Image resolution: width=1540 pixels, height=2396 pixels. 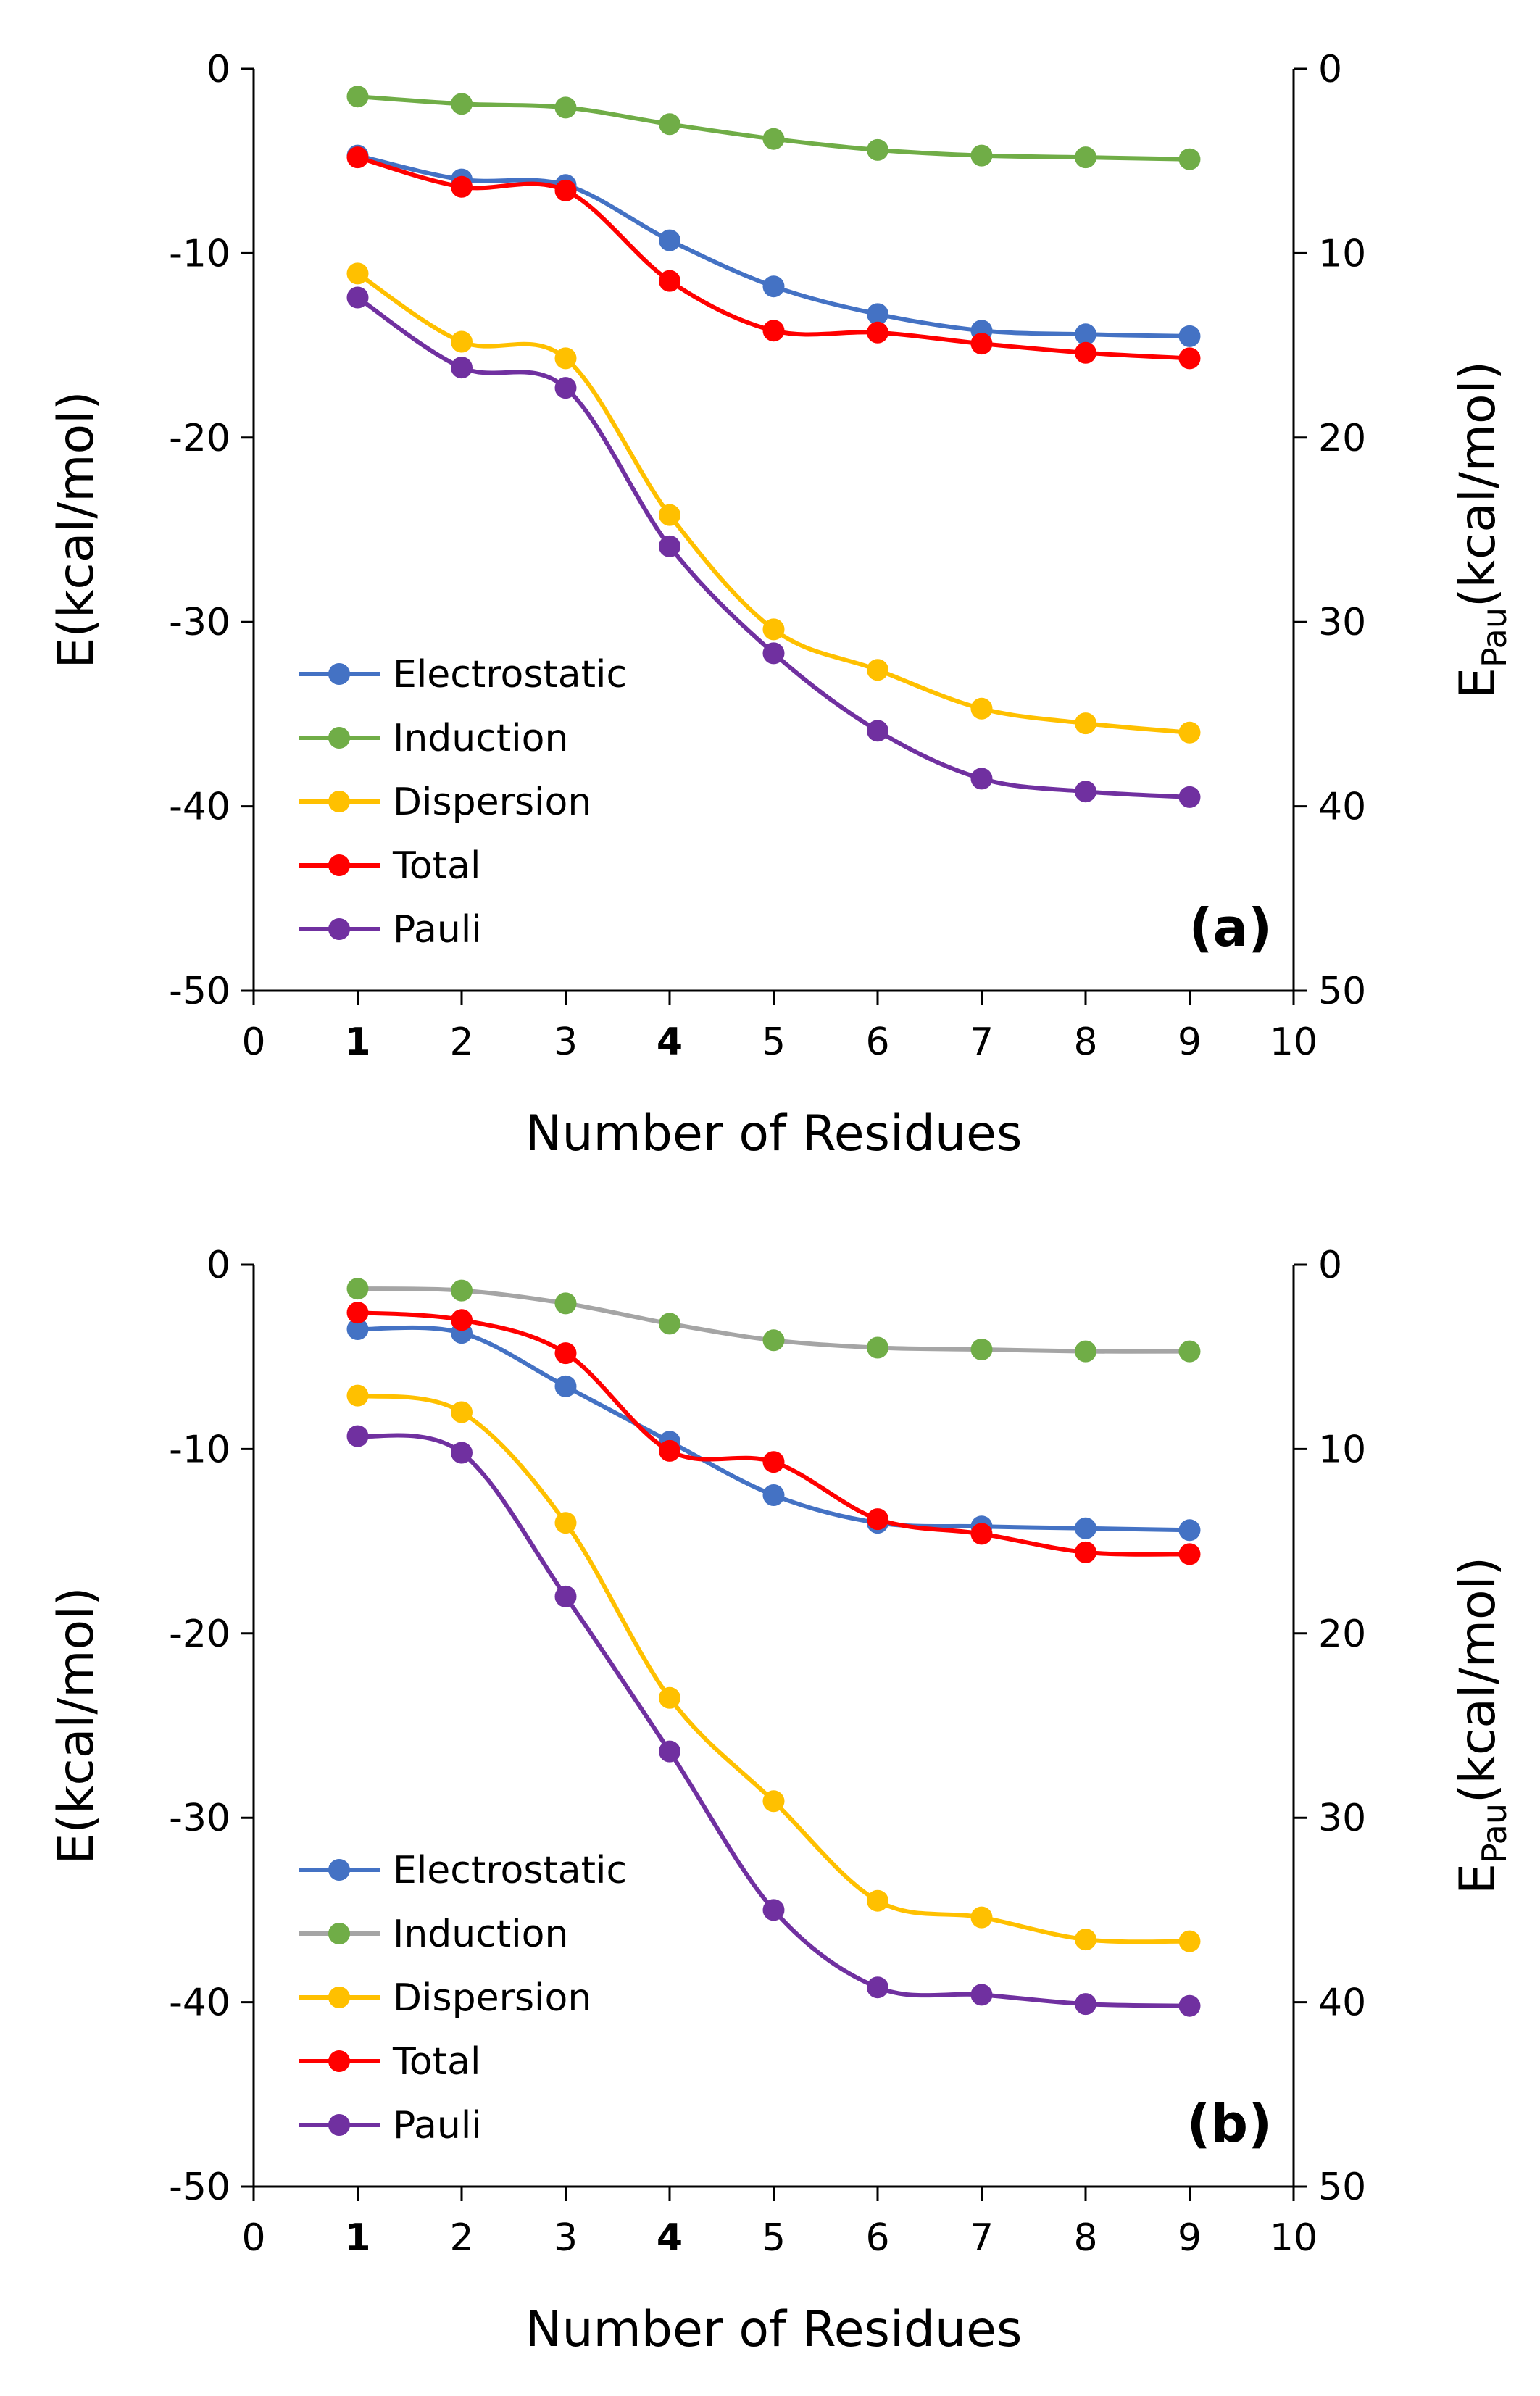 What do you see at coordinates (566, 1042) in the screenshot?
I see `x-tick-label: 3` at bounding box center [566, 1042].